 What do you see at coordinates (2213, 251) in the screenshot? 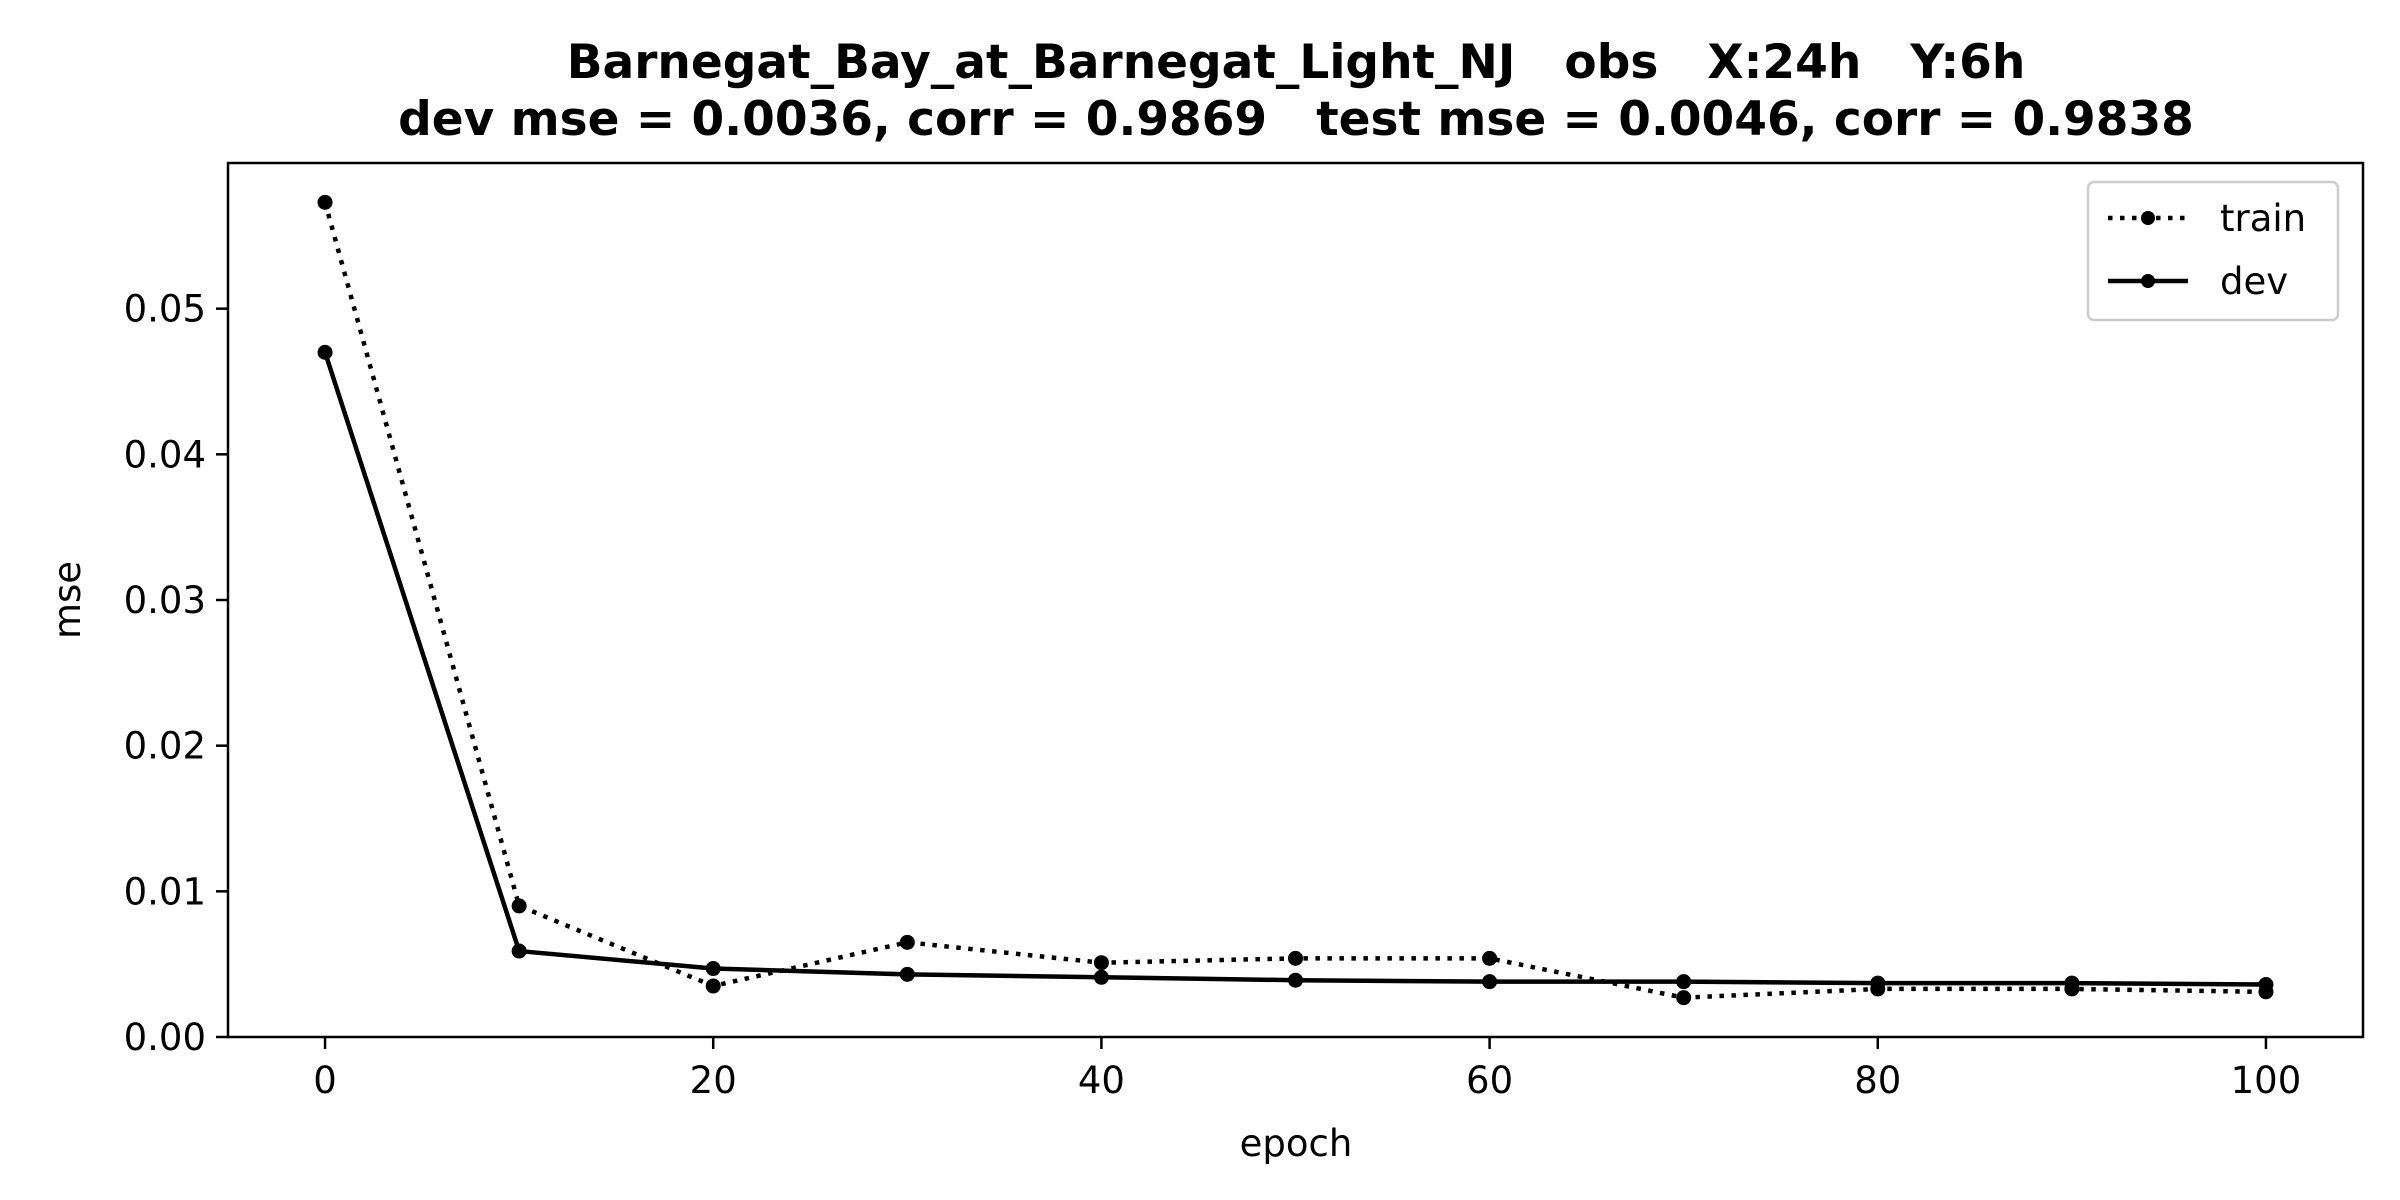
I see `legend: train dev` at bounding box center [2213, 251].